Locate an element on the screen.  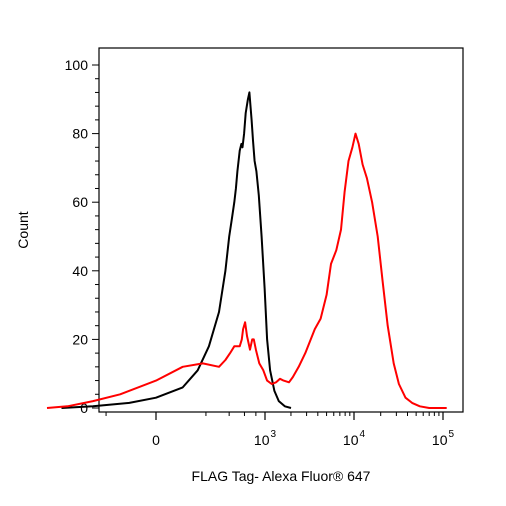
y-axis-title: Count is located at coordinates (23, 229).